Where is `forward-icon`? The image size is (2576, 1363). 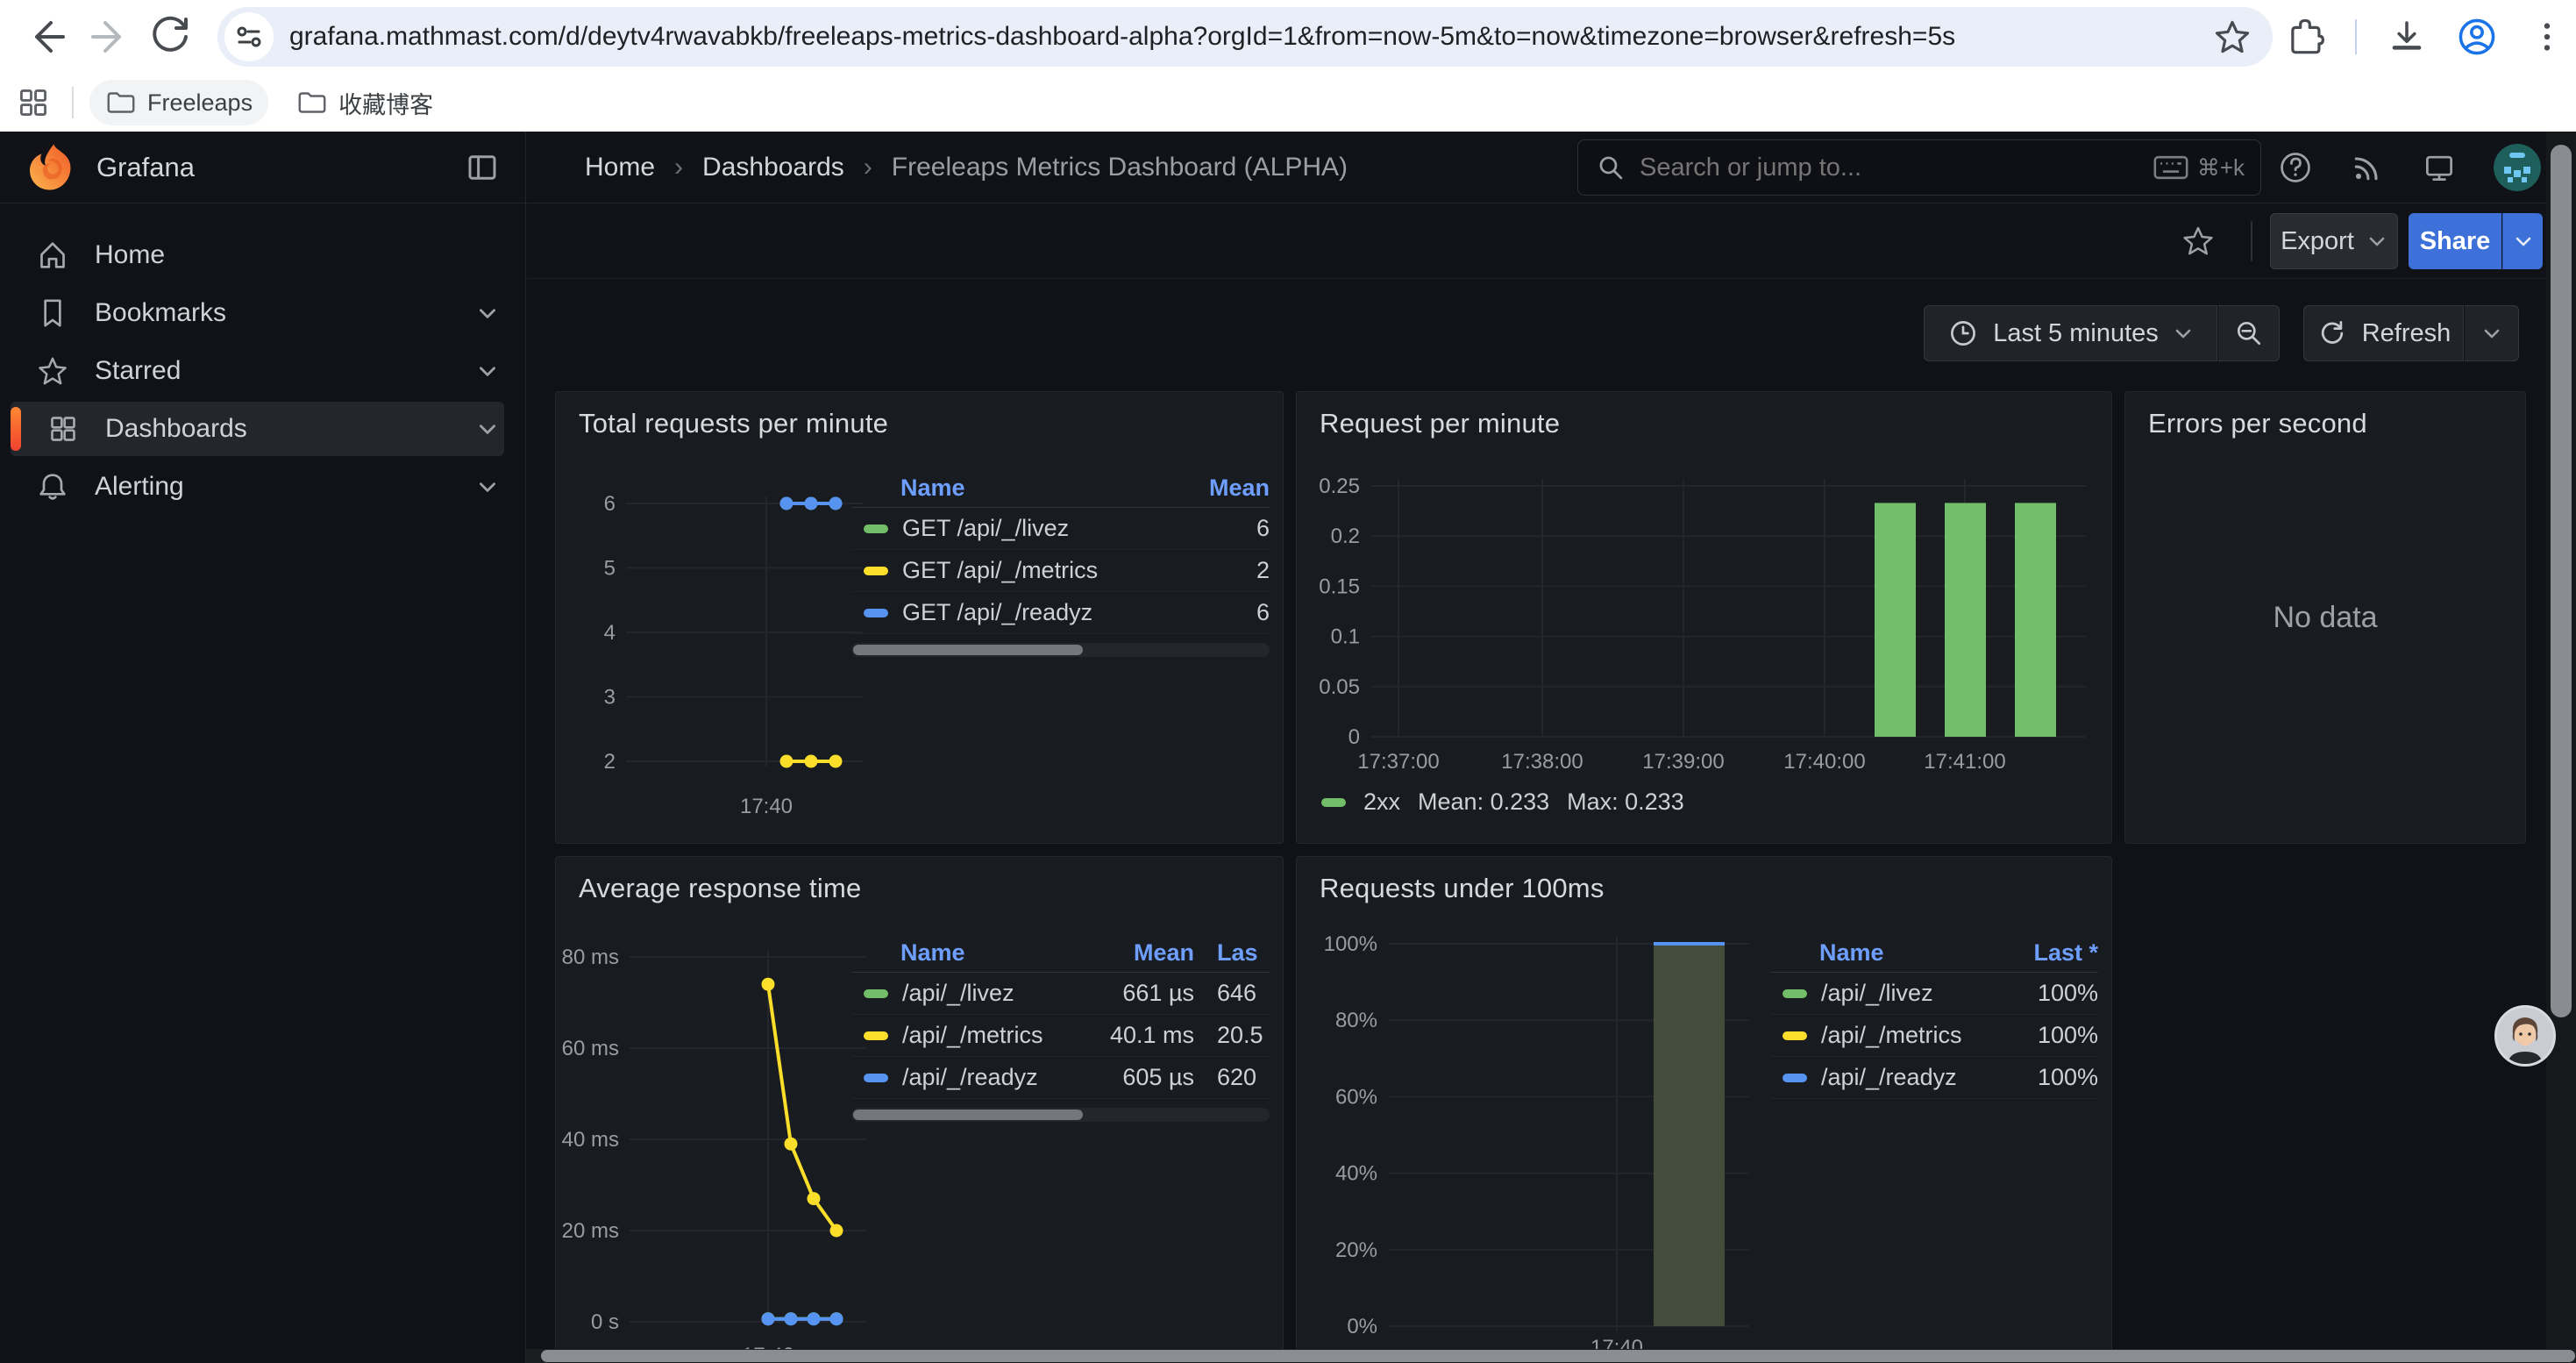 forward-icon is located at coordinates (109, 37).